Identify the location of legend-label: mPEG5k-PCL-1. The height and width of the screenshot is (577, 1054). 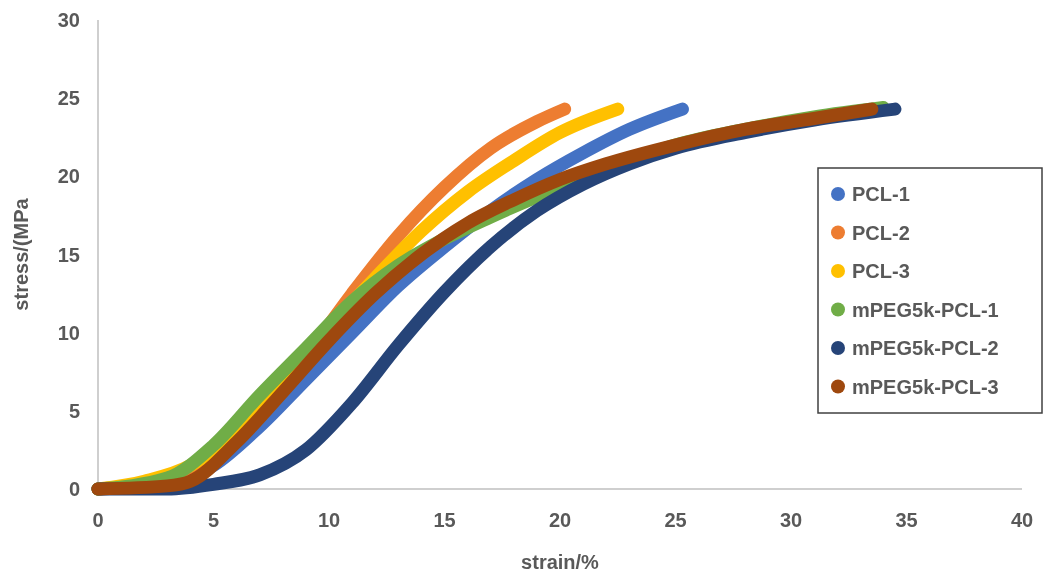
(925, 309).